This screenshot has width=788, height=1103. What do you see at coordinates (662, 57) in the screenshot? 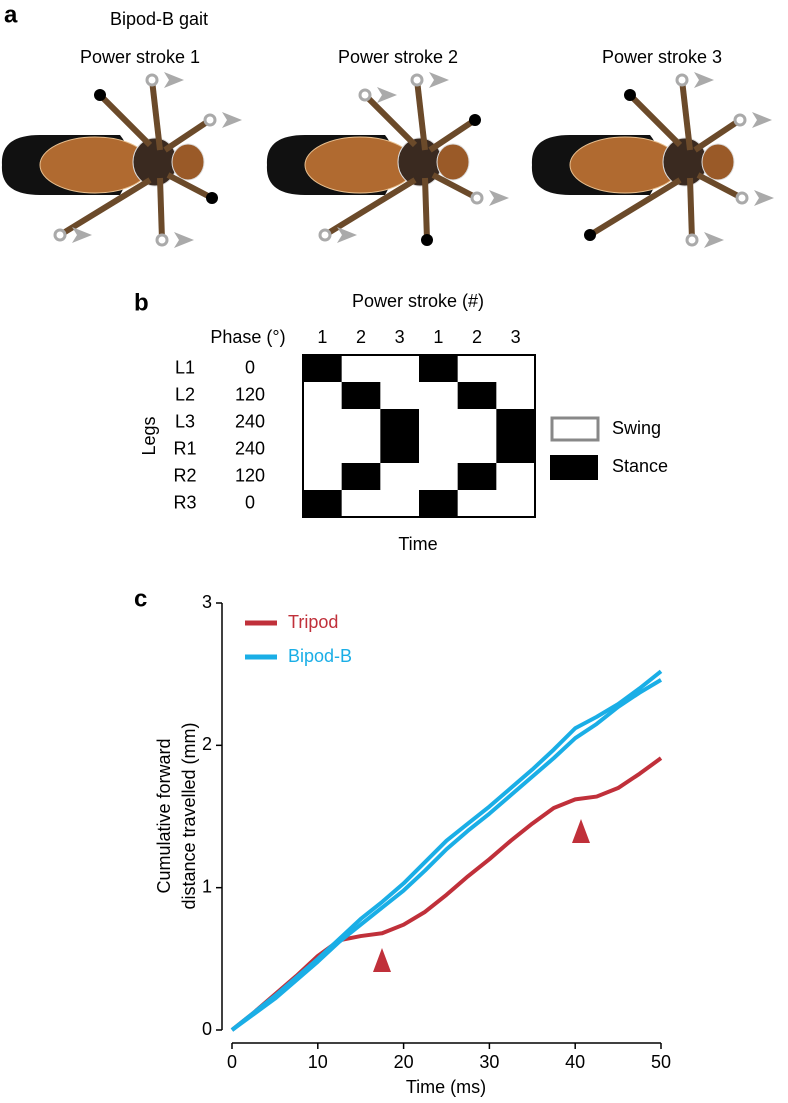
I see `stroke-title: Power stroke 3` at bounding box center [662, 57].